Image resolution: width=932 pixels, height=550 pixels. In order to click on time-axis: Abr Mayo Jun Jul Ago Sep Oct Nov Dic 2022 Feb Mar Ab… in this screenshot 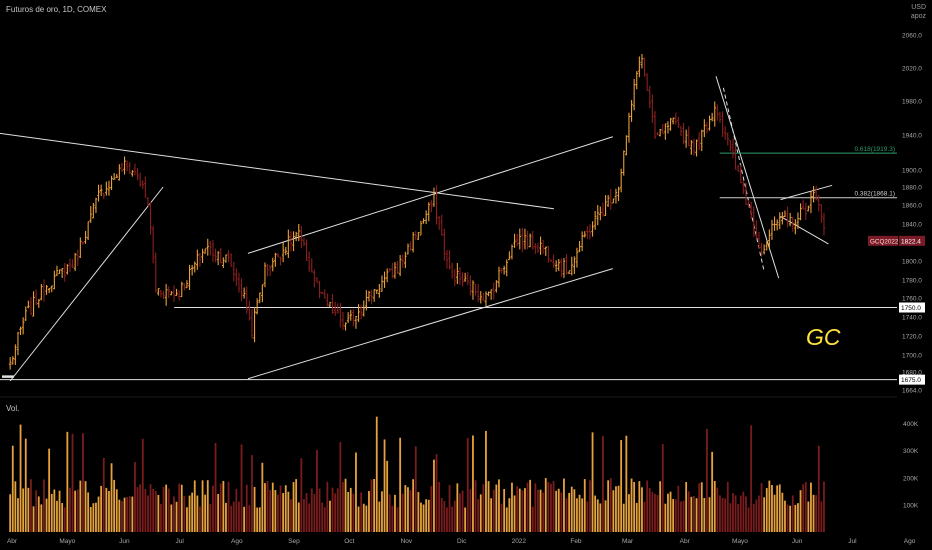, I will do `click(461, 541)`.